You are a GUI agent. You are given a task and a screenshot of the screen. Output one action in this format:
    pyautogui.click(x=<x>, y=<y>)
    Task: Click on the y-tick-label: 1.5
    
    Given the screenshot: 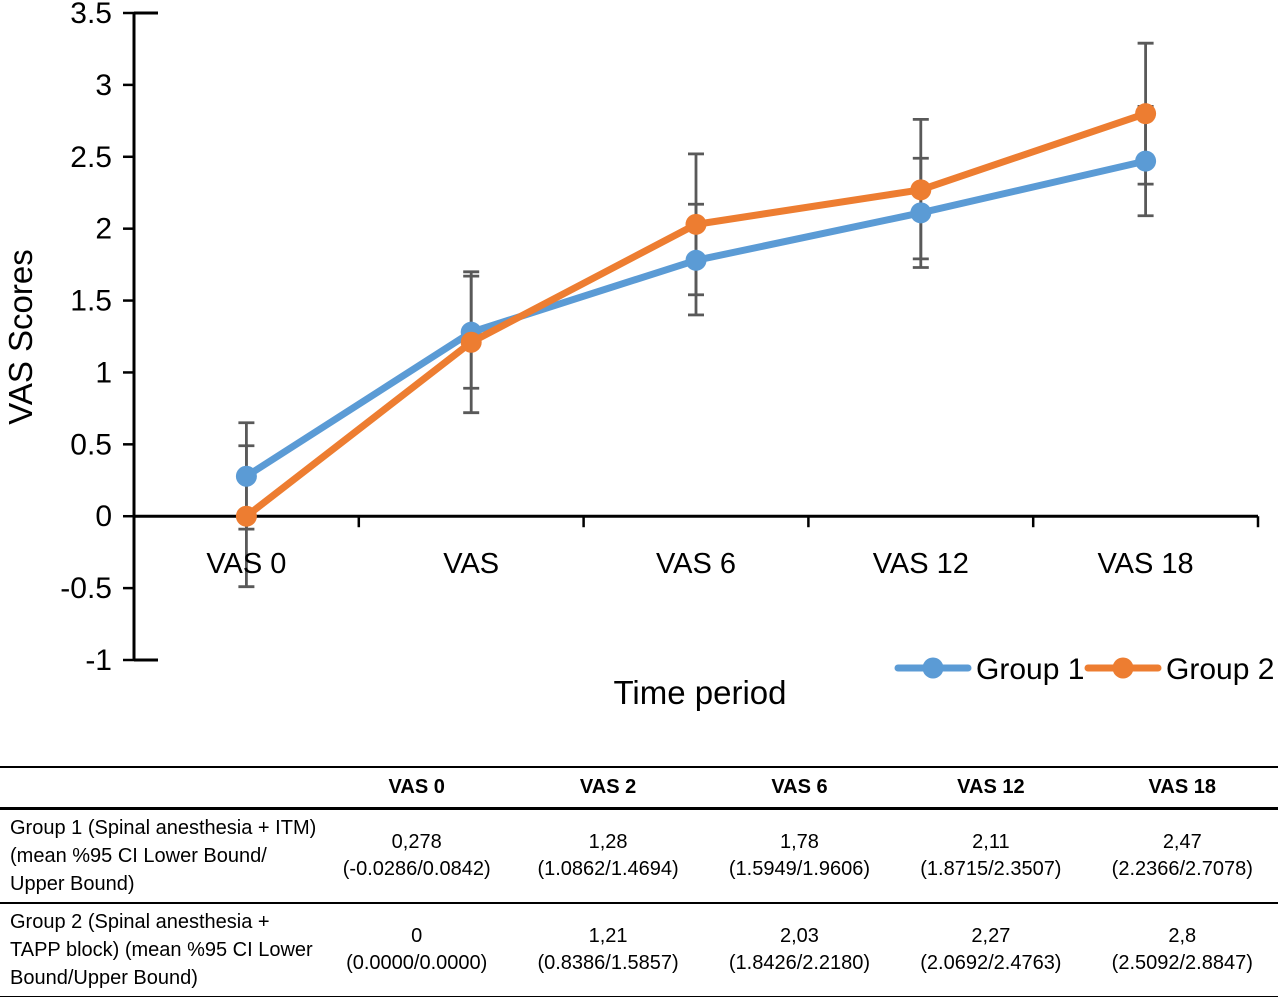 What is the action you would take?
    pyautogui.click(x=91, y=301)
    